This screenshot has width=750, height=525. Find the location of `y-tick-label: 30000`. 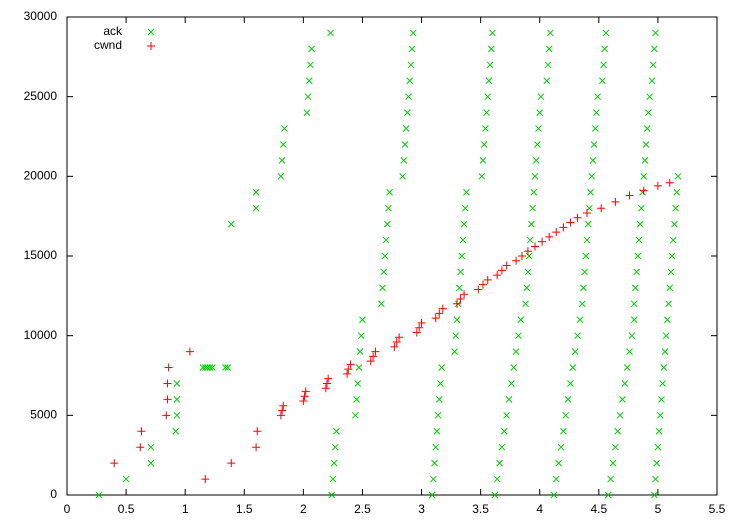

y-tick-label: 30000 is located at coordinates (41, 16).